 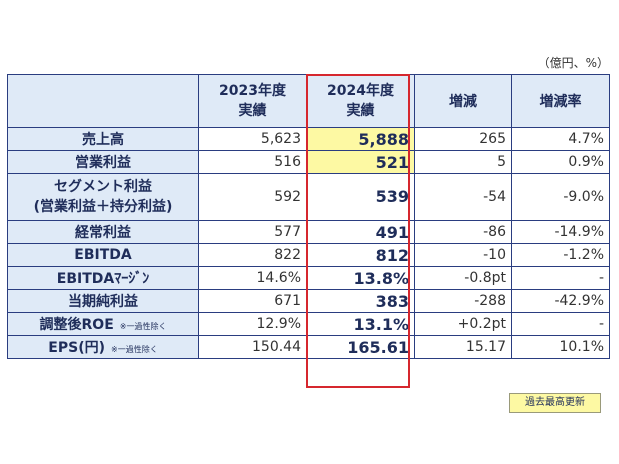 I want to click on row-label-text: 営業利益, so click(x=103, y=163).